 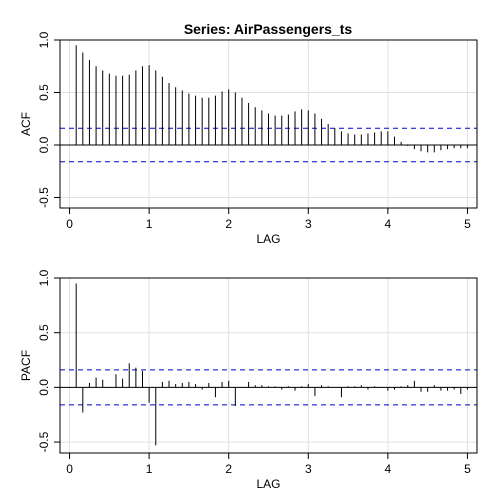 I want to click on chart-title: Series: AirPassengers_ts, so click(x=268, y=29).